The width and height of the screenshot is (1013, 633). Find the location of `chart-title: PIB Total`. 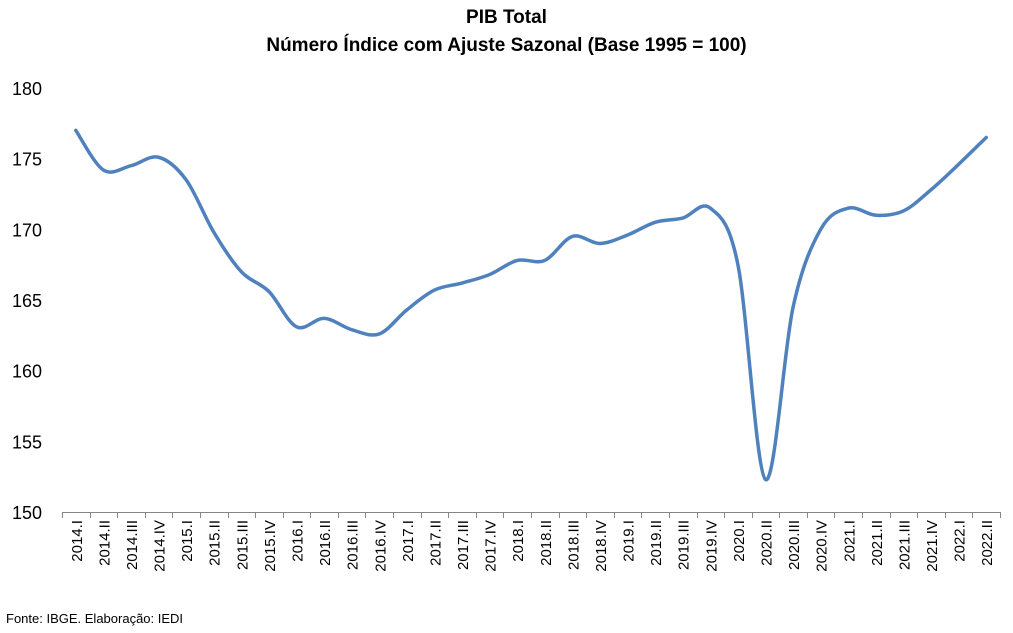

chart-title: PIB Total is located at coordinates (506, 17).